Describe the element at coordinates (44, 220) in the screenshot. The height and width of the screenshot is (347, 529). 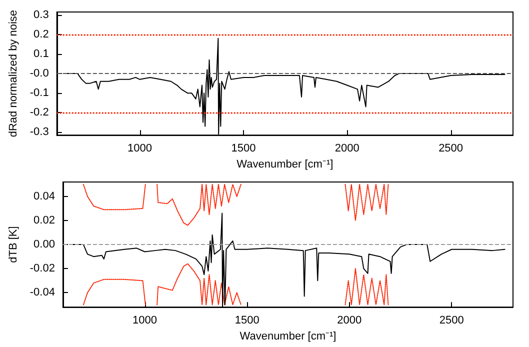
I see `y-tick-label: 0.02` at that location.